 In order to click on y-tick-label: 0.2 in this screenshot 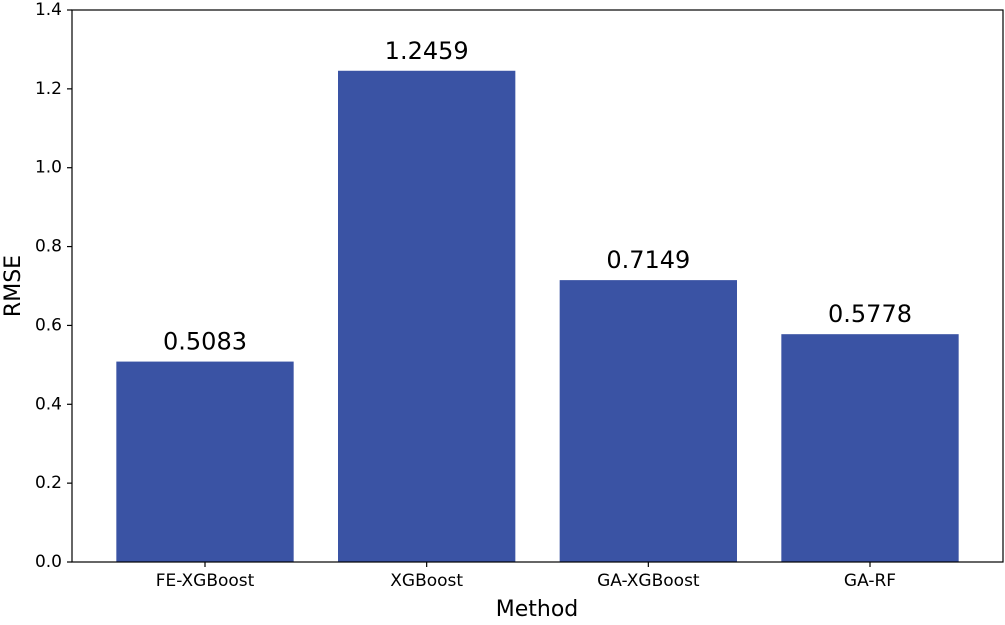, I will do `click(48, 483)`.